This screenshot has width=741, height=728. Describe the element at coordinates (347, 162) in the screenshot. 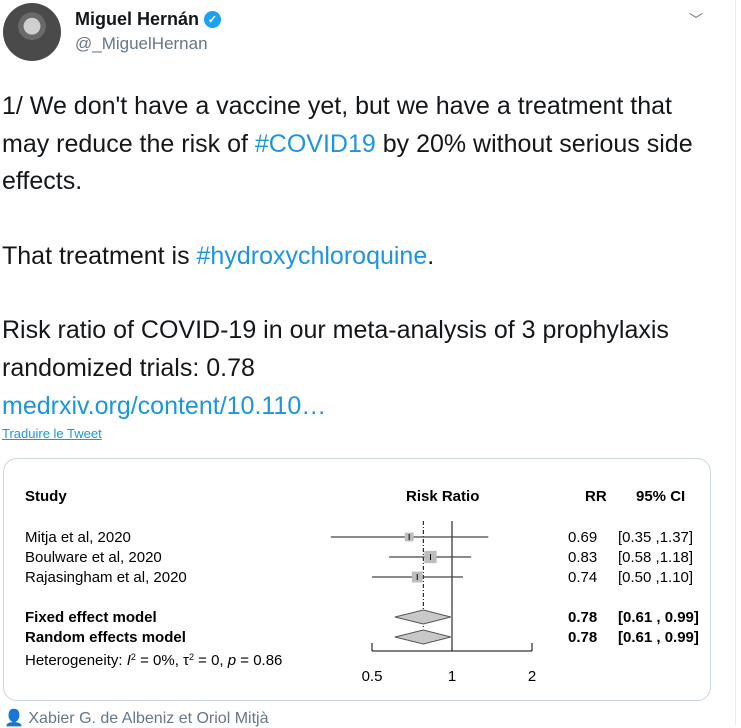

I see `text: by 20% without serious side effects.` at that location.